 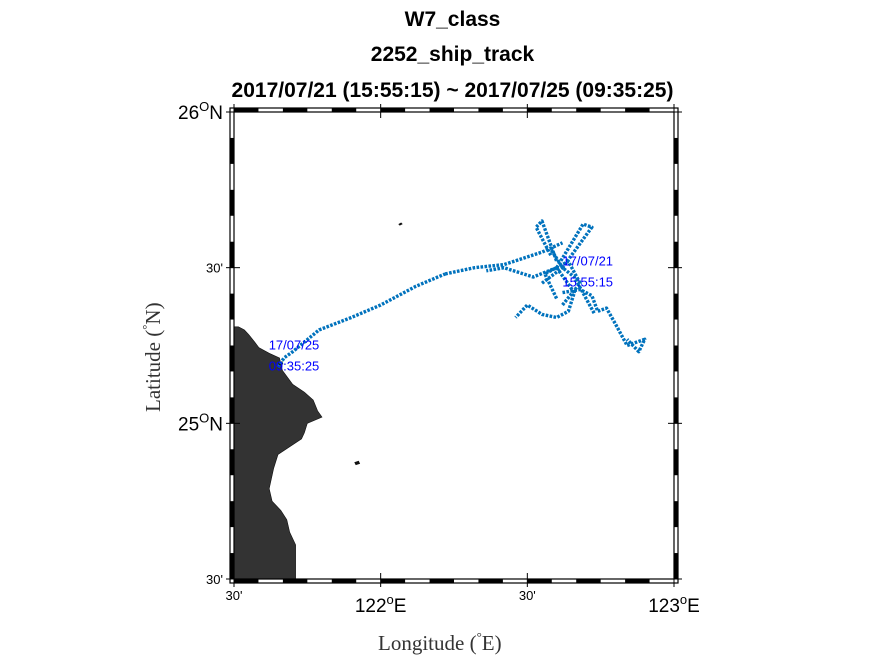 What do you see at coordinates (587, 271) in the screenshot?
I see `start-label: 17/07/21 15:55:15` at bounding box center [587, 271].